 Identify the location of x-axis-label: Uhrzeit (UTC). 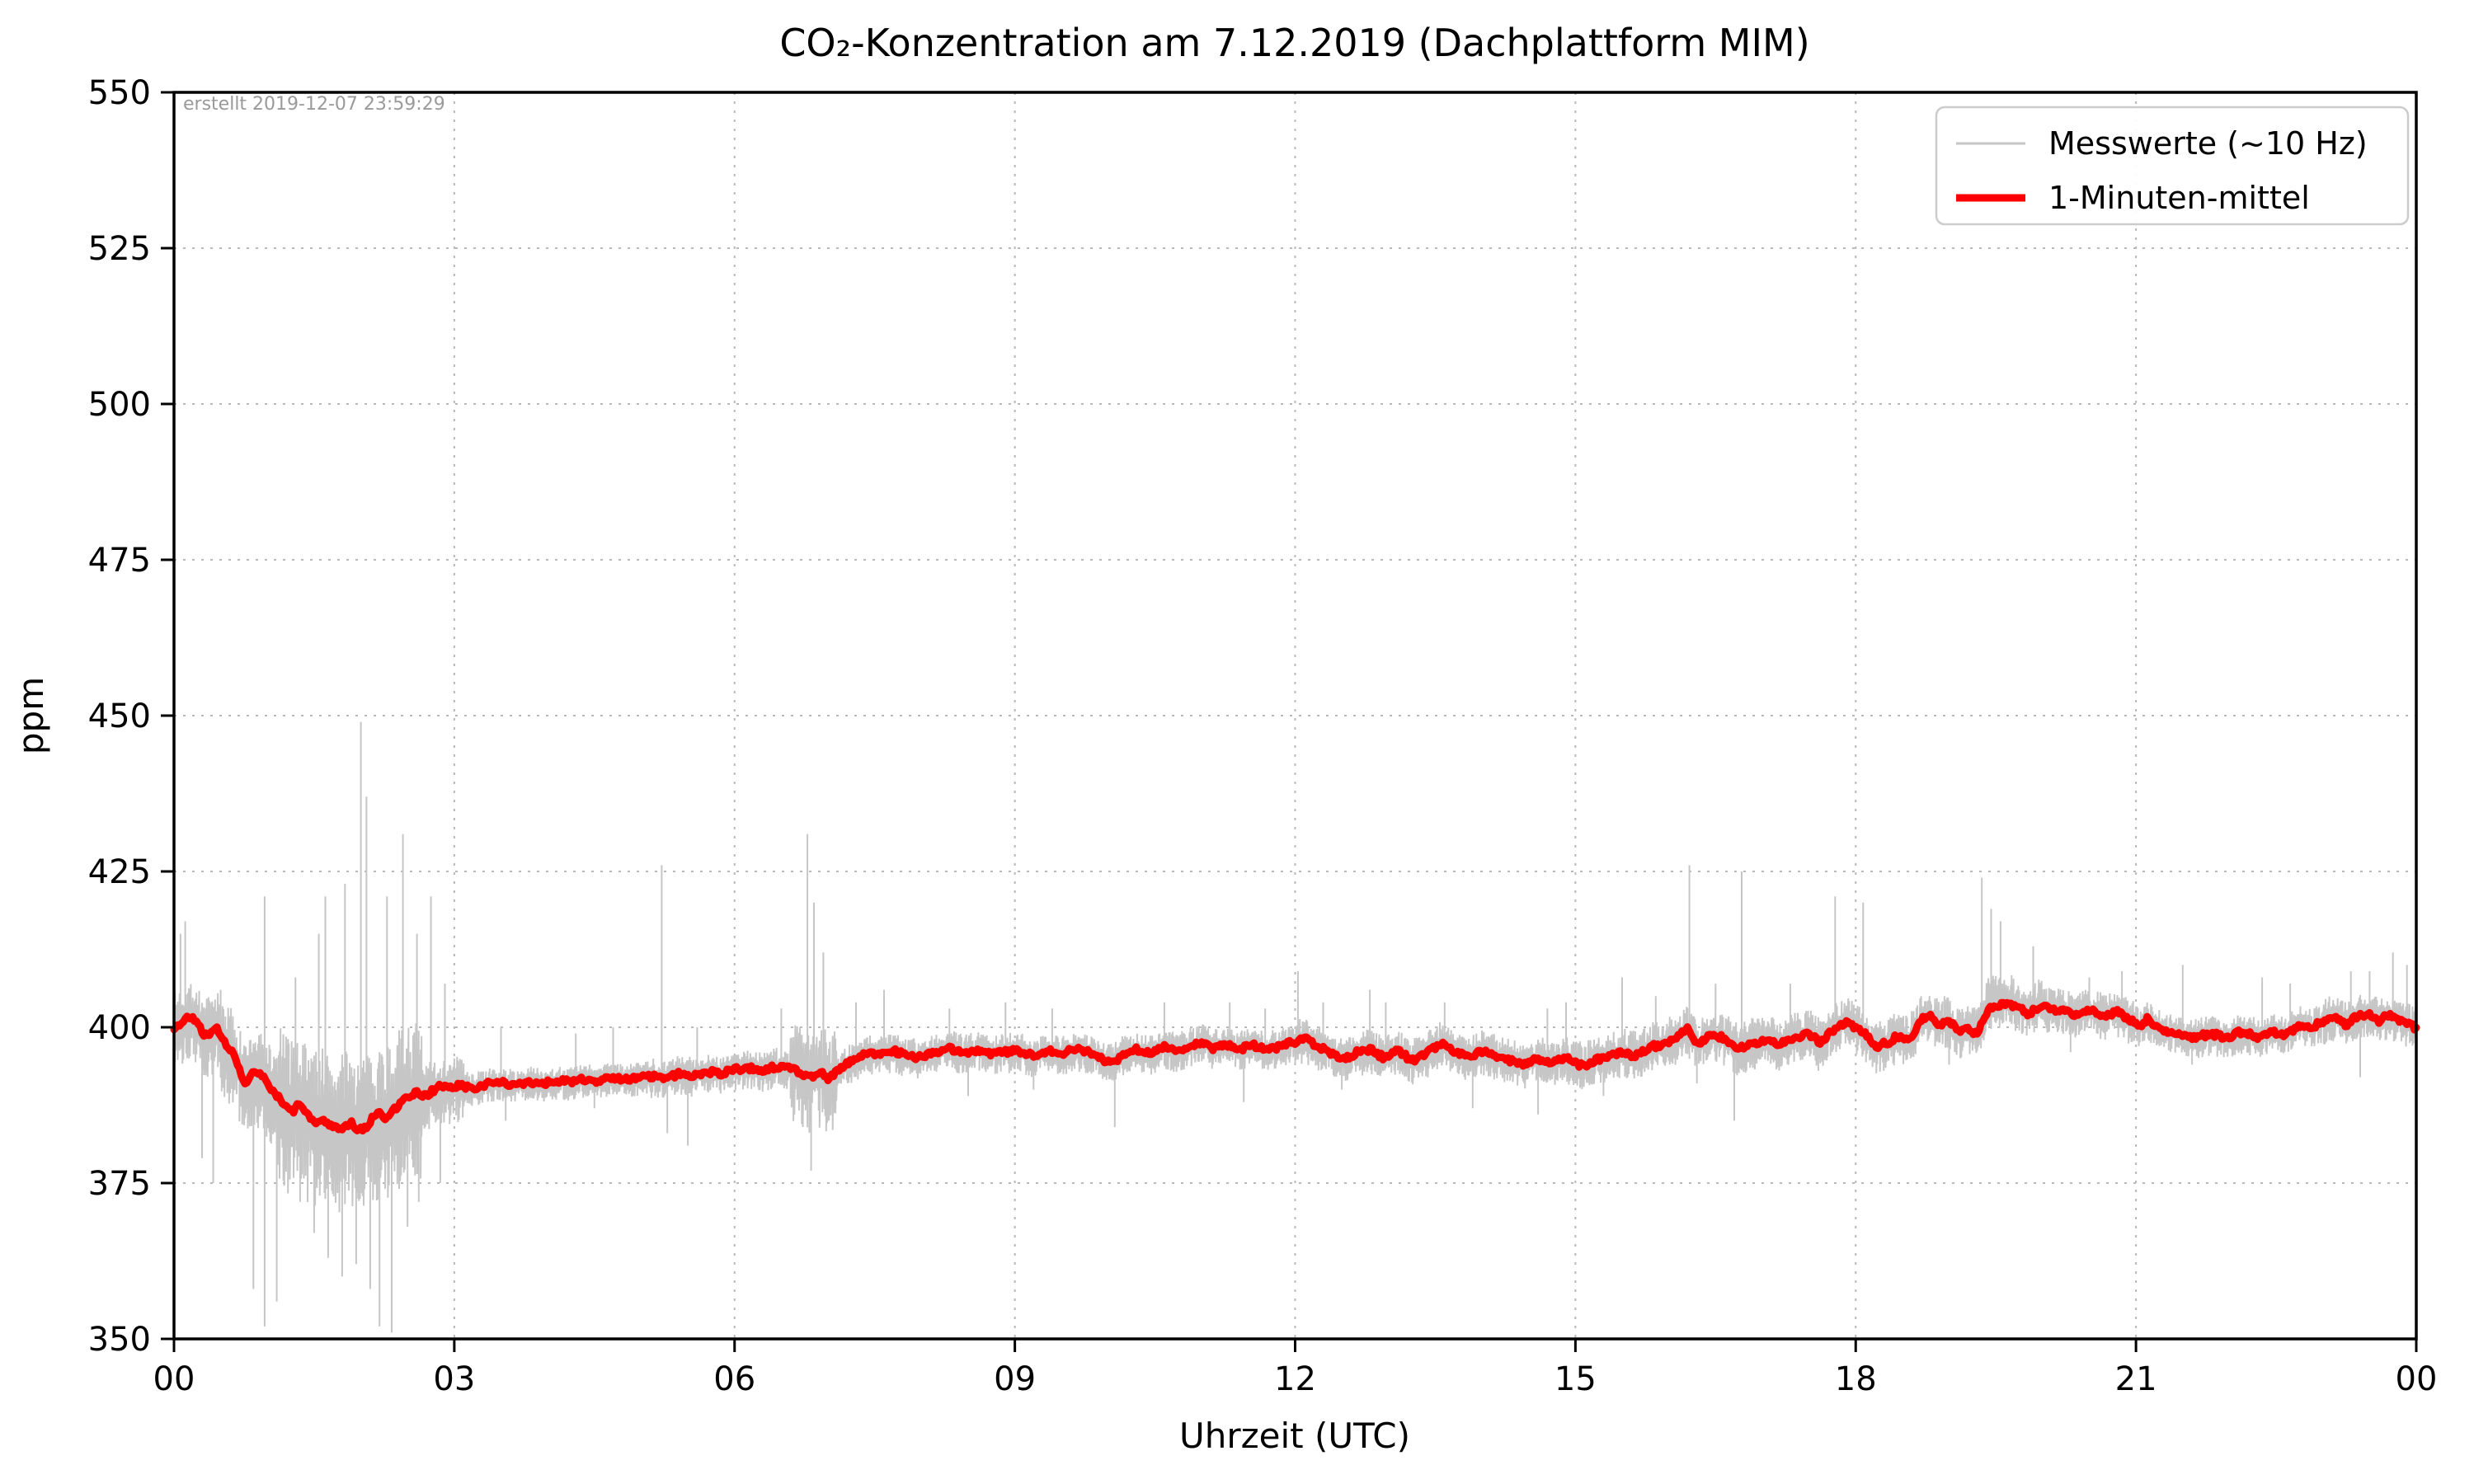
(1294, 1436).